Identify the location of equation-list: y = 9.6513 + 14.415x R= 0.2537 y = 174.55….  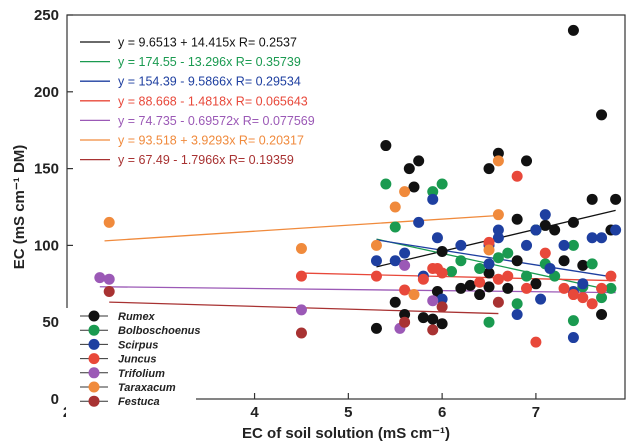
(197, 101).